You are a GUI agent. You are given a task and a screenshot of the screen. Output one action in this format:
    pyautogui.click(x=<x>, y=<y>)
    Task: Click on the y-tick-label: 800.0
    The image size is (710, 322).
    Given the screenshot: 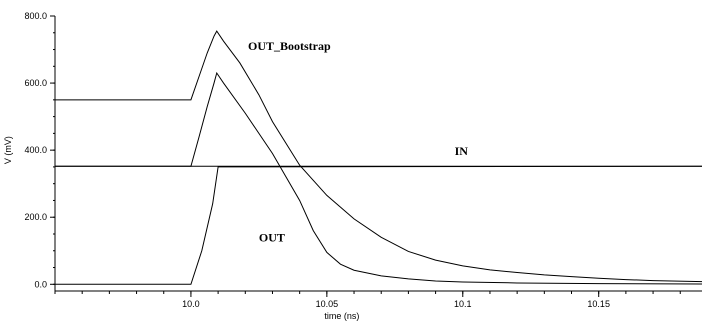 What is the action you would take?
    pyautogui.click(x=35, y=16)
    